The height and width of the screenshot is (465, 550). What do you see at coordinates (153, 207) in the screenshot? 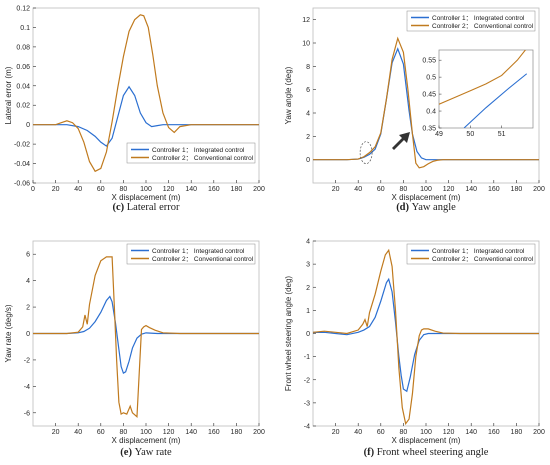
I see `caption-text: Lateral error` at bounding box center [153, 207].